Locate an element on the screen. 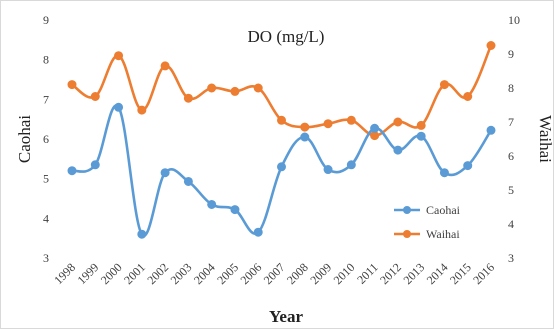  y-right-tick-label: 3 is located at coordinates (511, 258).